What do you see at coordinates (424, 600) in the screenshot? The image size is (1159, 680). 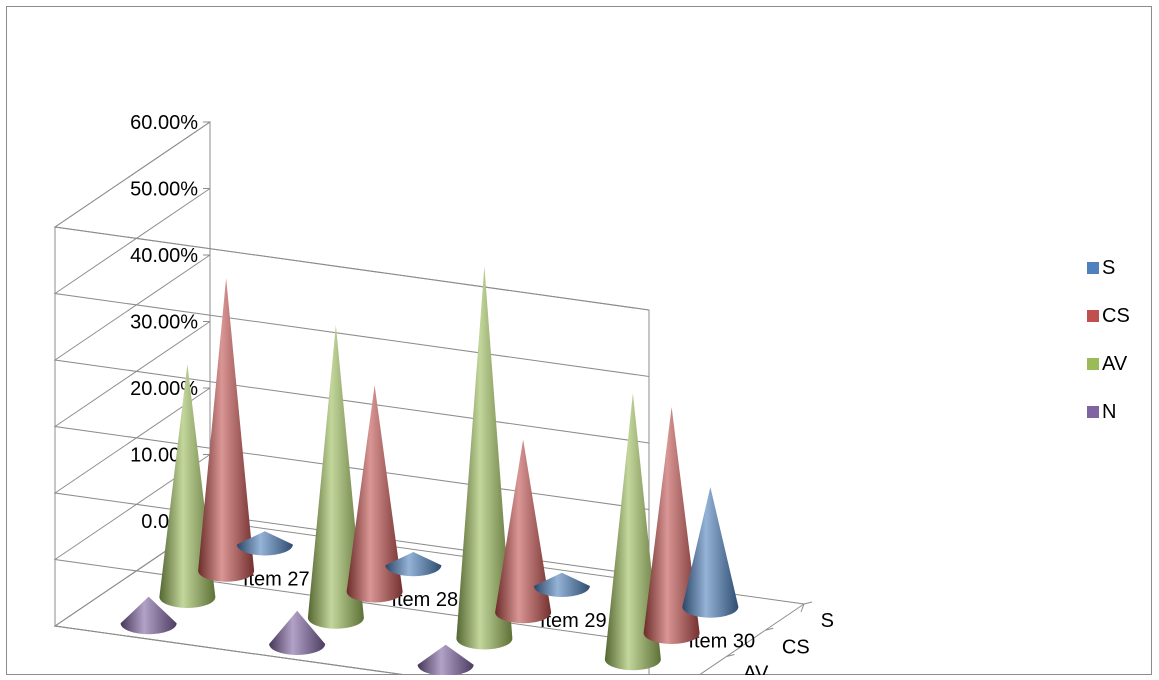 I see `x-tick-label: Item 28` at bounding box center [424, 600].